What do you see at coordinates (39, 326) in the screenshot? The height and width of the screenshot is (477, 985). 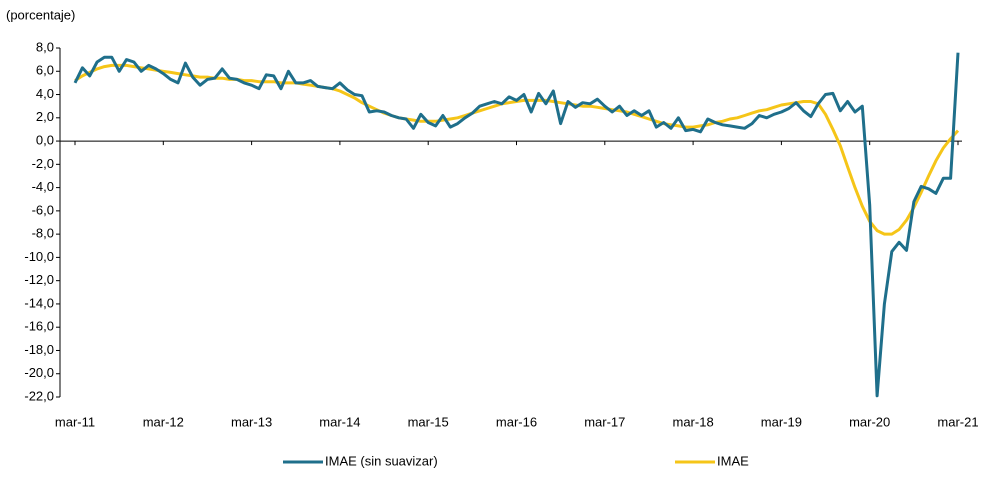 I see `y-tick-label: -16,0` at bounding box center [39, 326].